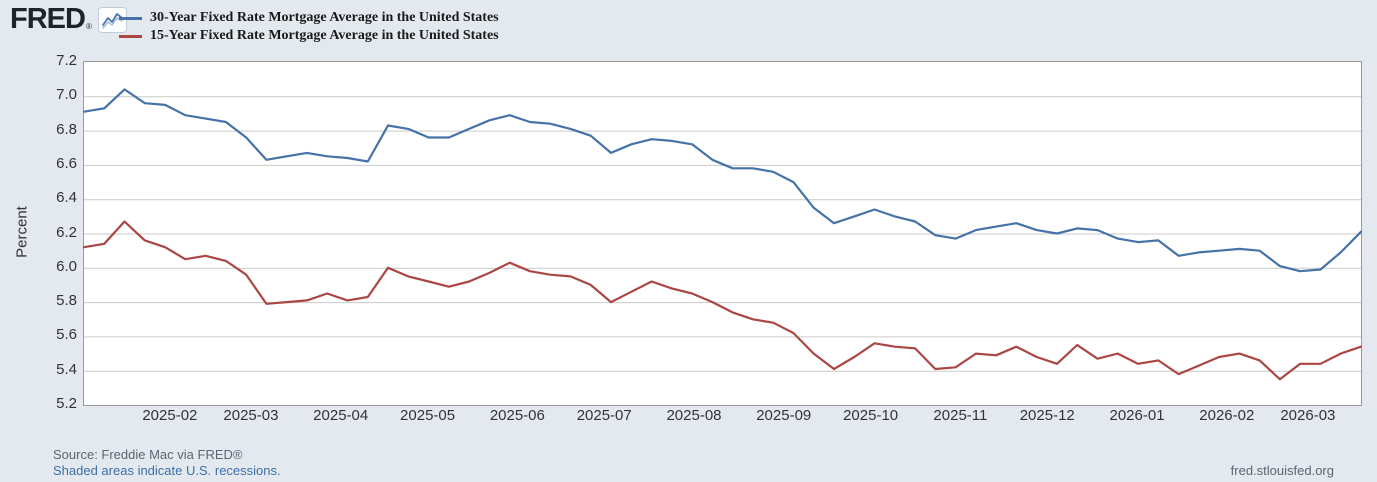 Image resolution: width=1377 pixels, height=482 pixels. I want to click on x-tick-label: 2026-02, so click(1227, 415).